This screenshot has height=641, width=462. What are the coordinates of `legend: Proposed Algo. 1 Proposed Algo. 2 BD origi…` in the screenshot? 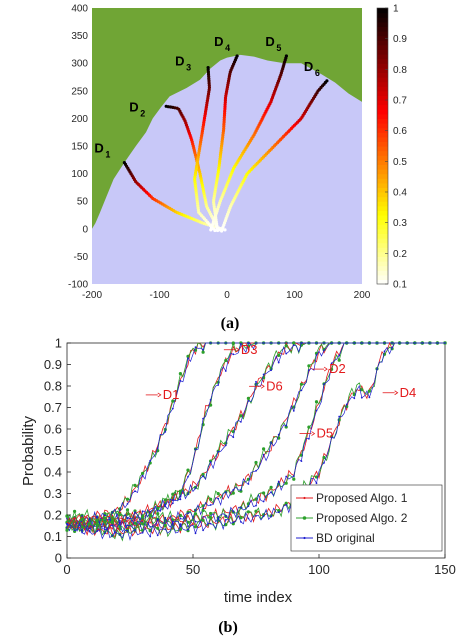 It's located at (366, 518).